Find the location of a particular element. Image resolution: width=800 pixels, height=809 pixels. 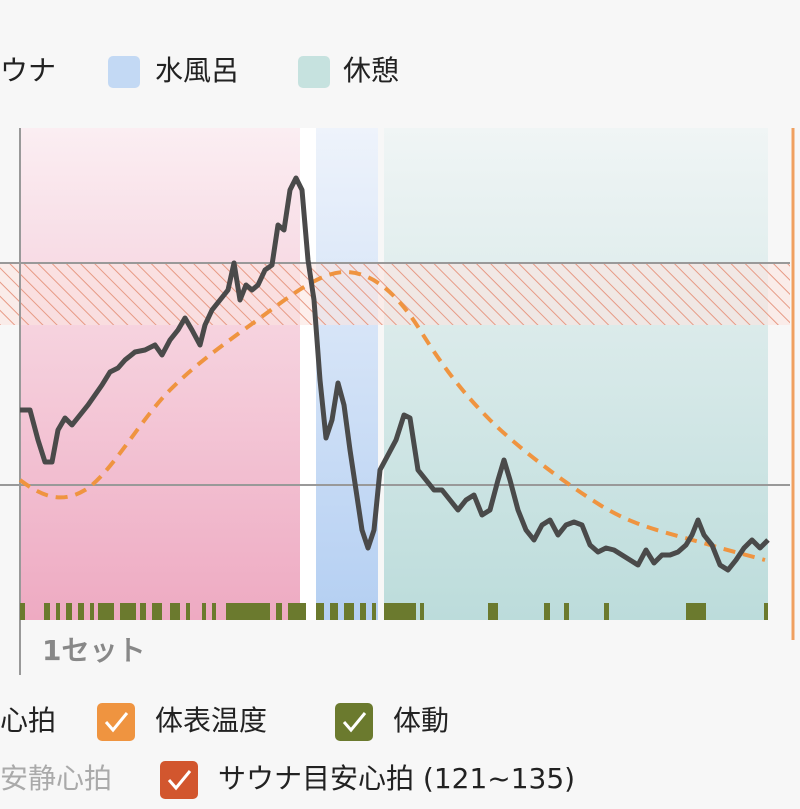

legend-label: 安静心拍 is located at coordinates (56, 778).